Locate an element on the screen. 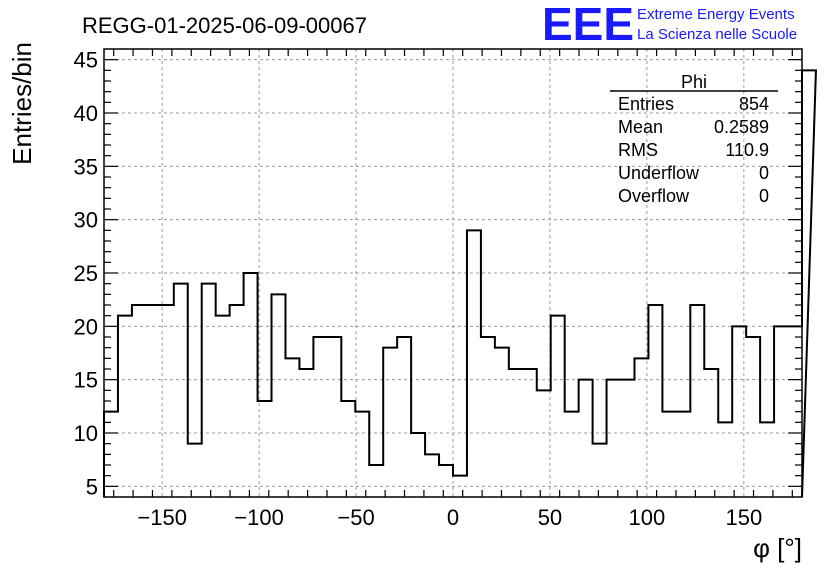 This screenshot has width=836, height=572. y-tick-label: 5 is located at coordinates (92, 486).